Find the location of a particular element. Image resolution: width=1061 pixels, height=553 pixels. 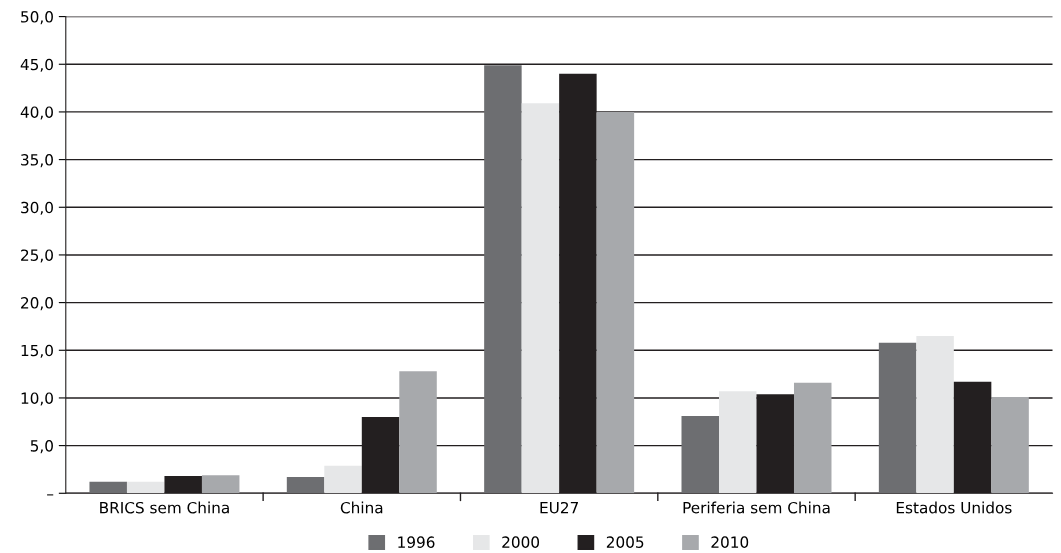

y-tick-label: 30,0 is located at coordinates (37, 208).